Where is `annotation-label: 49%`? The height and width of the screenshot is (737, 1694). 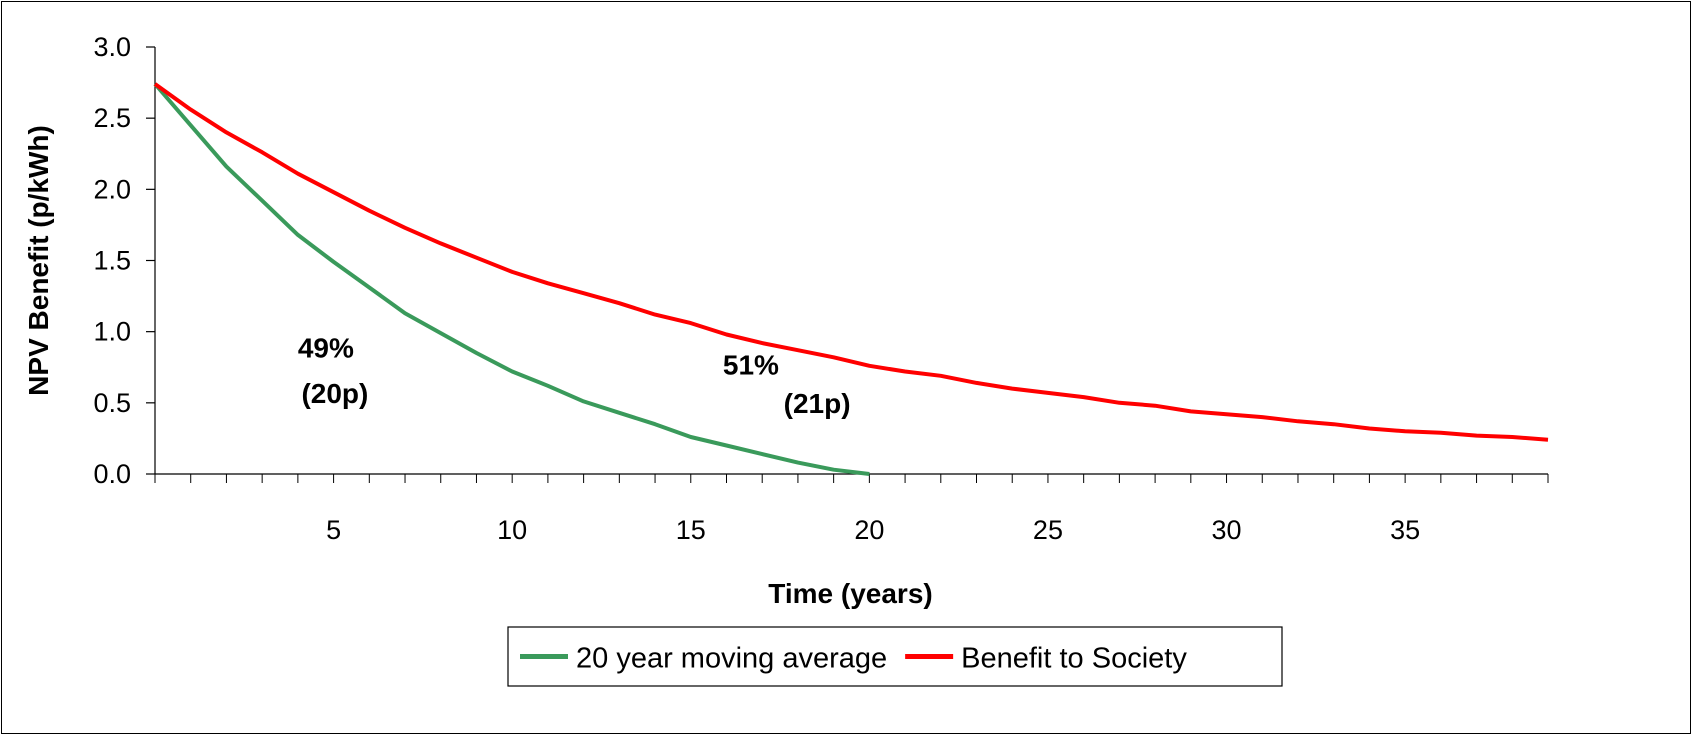 annotation-label: 49% is located at coordinates (326, 347).